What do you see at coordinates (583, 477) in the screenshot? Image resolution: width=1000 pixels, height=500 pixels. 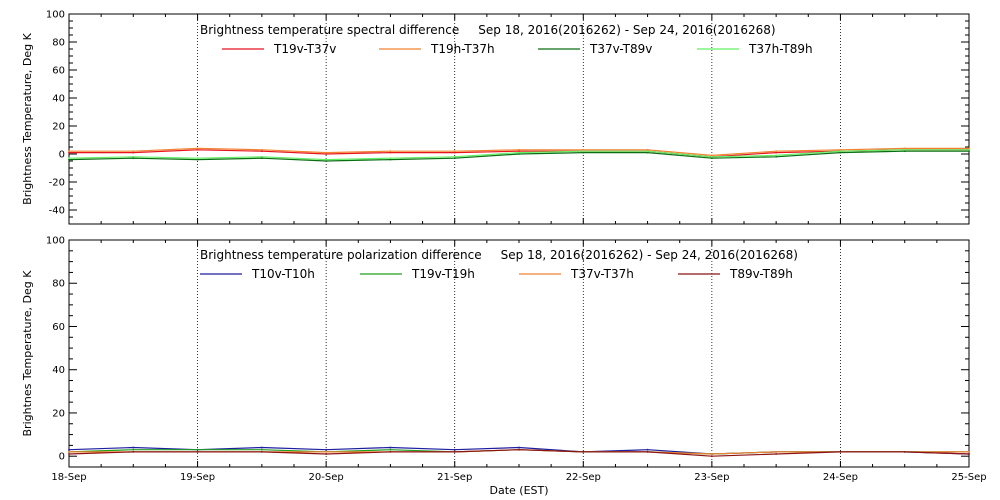 I see `x-tick-label: 22-Sep` at bounding box center [583, 477].